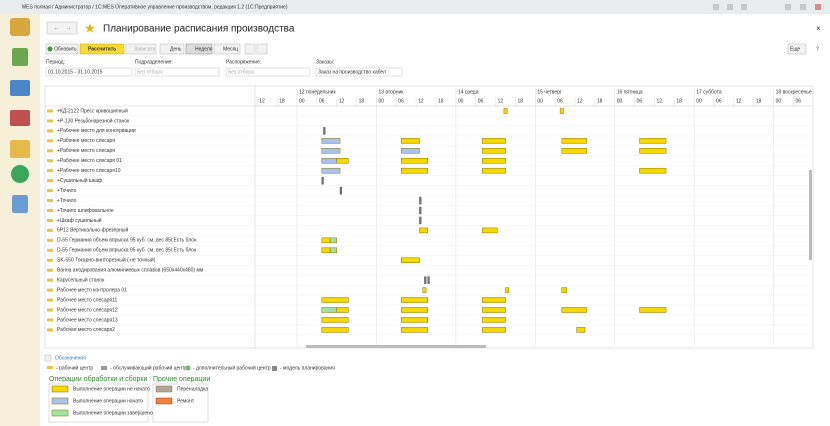 The width and height of the screenshot is (830, 426). I want to click on orders-label: Заказы:, so click(325, 62).